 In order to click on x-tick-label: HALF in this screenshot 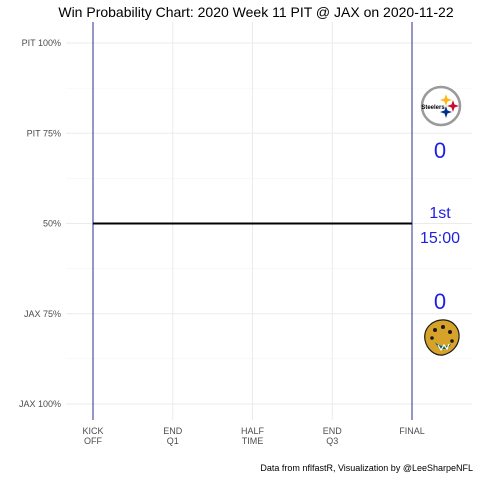, I will do `click(253, 431)`.